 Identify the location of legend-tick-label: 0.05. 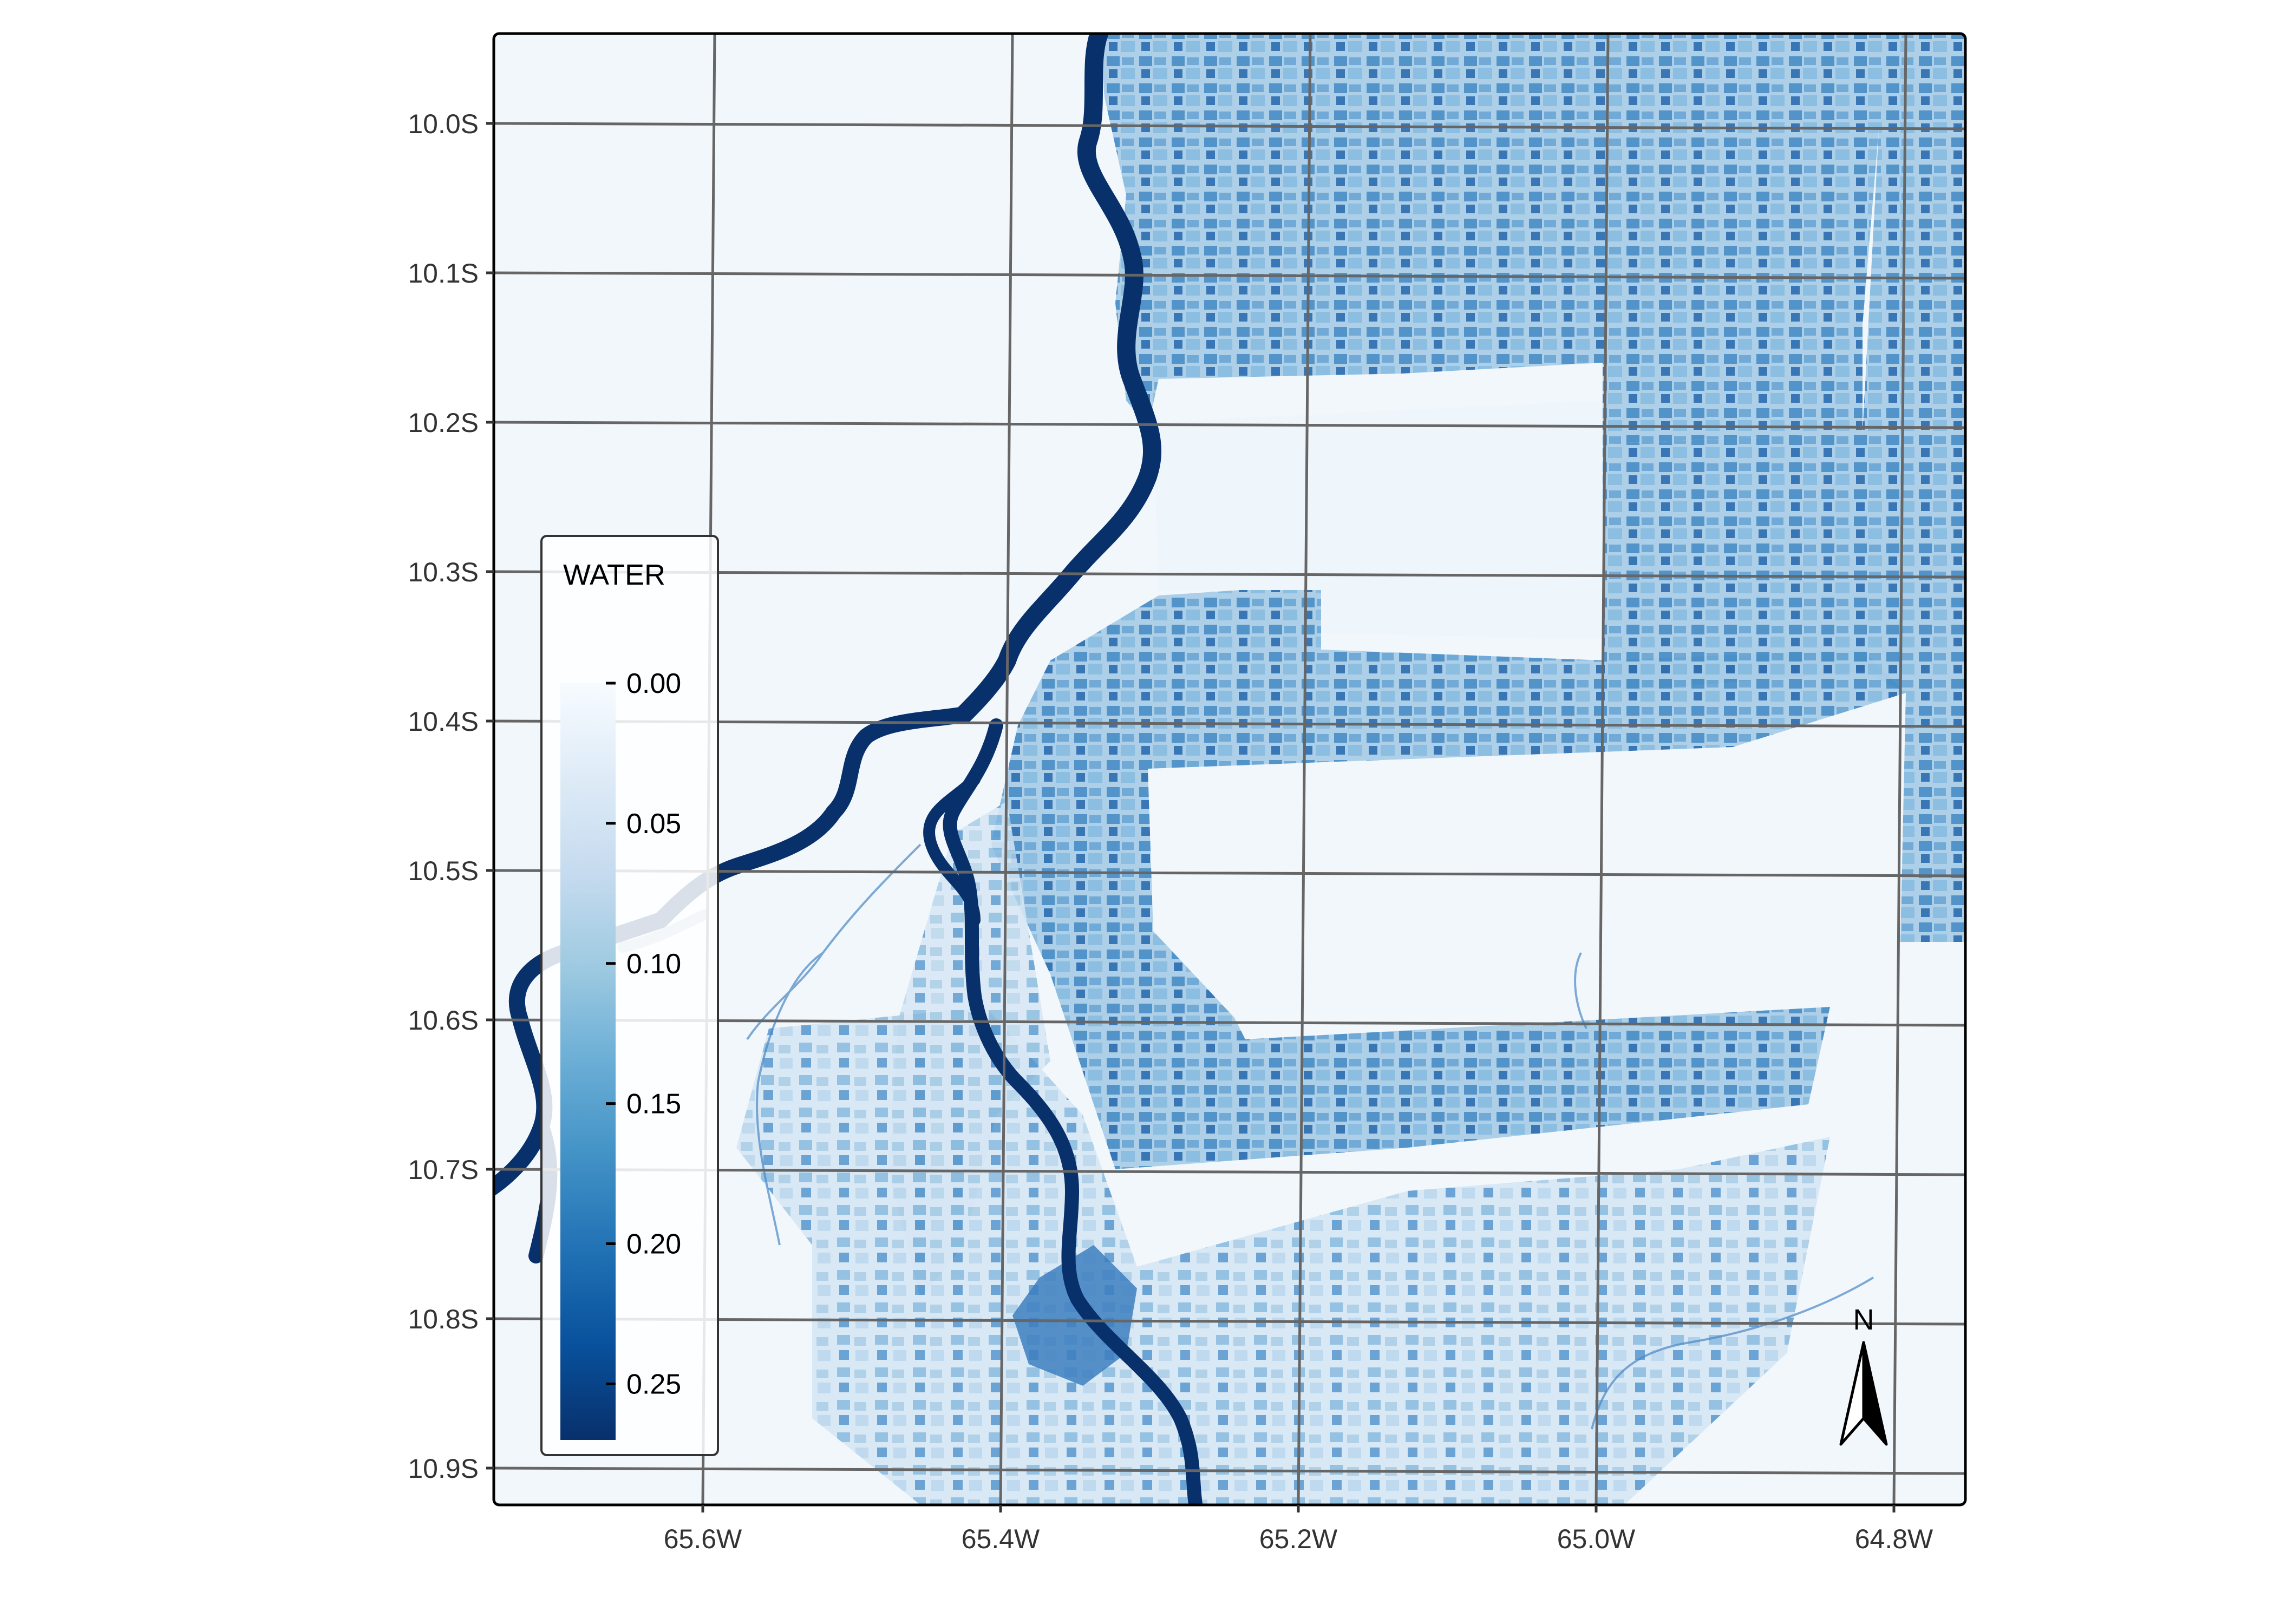
(654, 824).